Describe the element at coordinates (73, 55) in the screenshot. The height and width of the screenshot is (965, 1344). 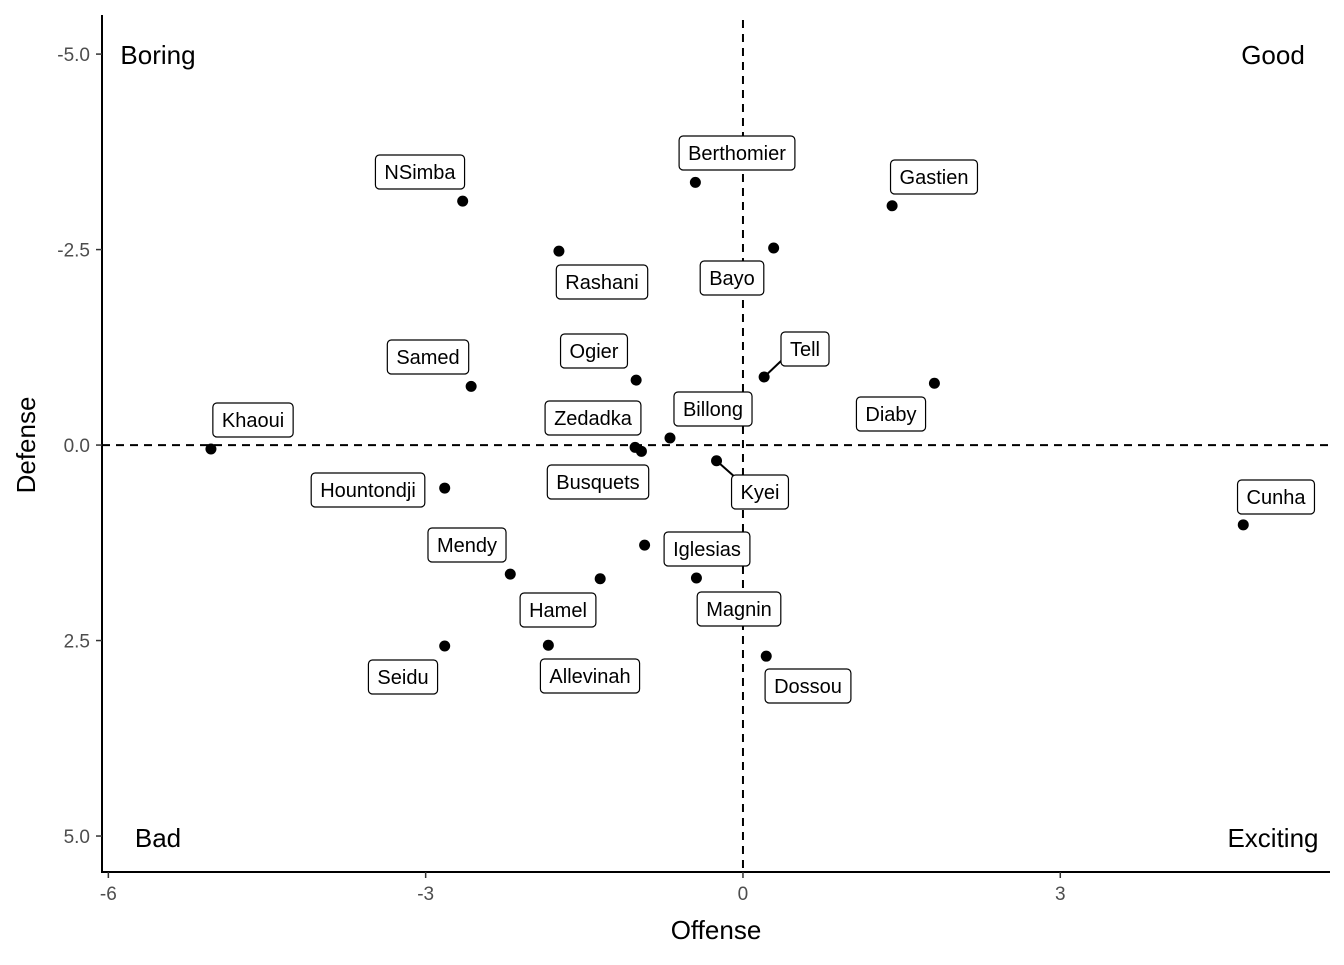
I see `y-tick-label: -5.0` at that location.